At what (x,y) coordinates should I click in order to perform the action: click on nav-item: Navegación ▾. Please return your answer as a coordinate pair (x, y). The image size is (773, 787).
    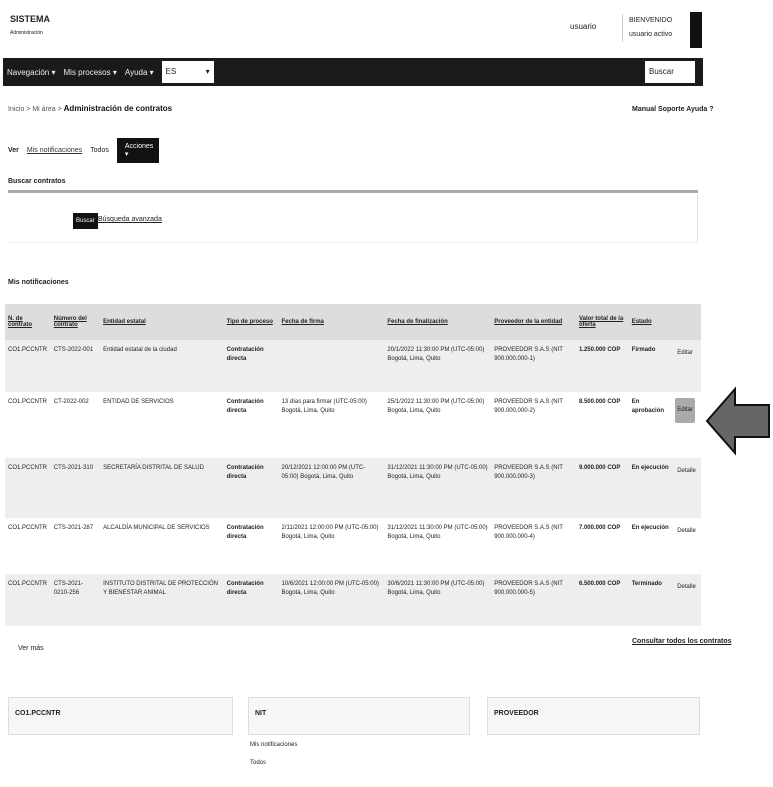
    Looking at the image, I should click on (31, 72).